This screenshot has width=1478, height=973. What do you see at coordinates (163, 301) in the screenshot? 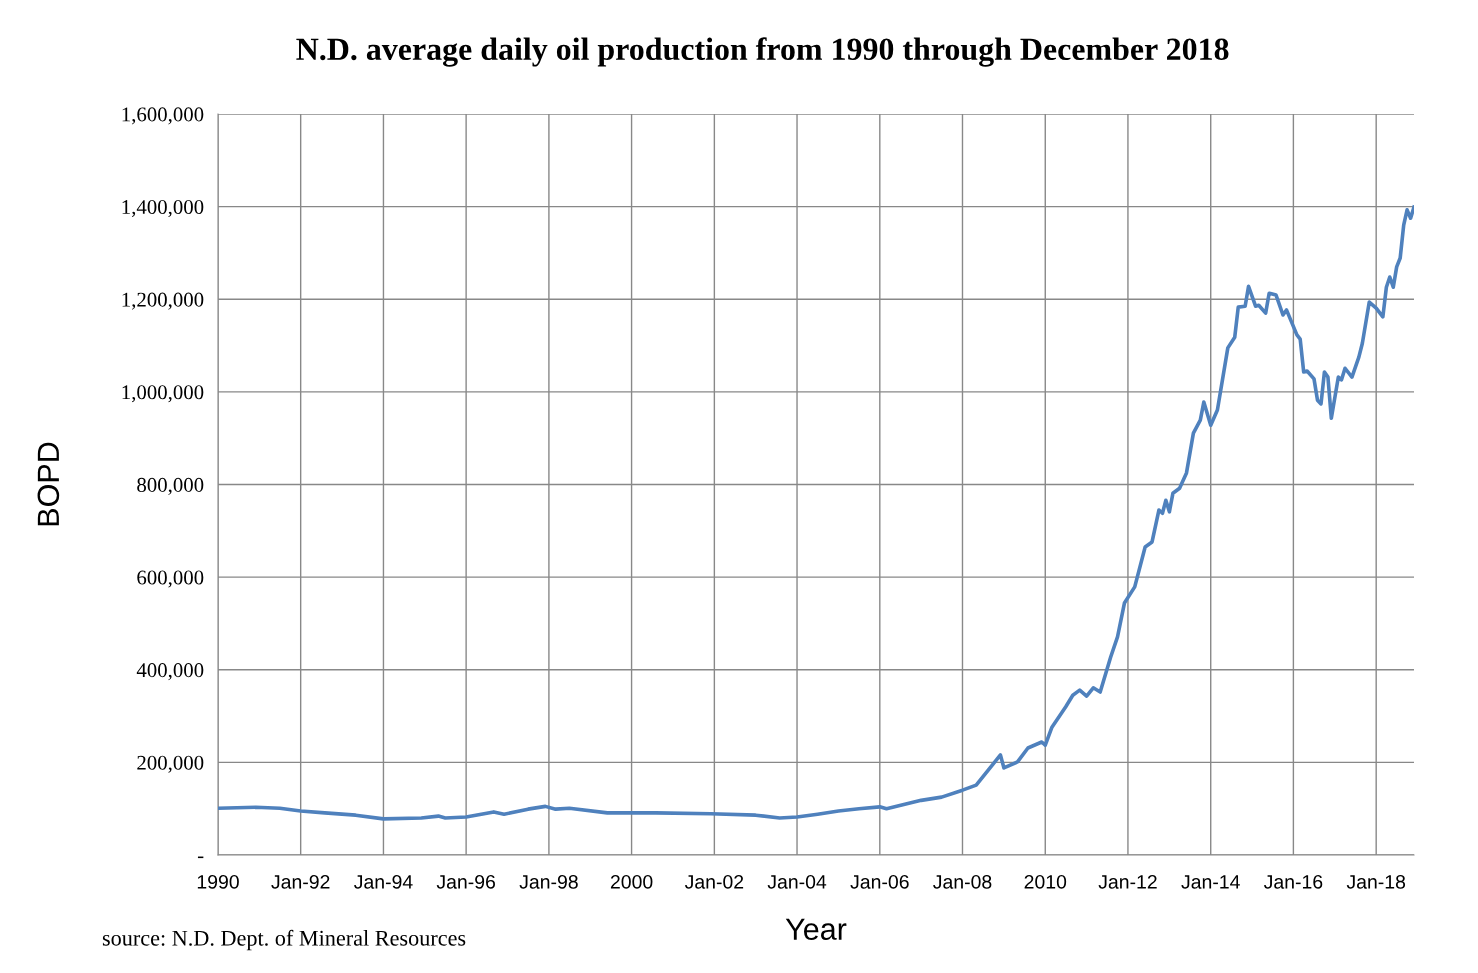
I see `y-tick-label: 1,200,000` at bounding box center [163, 301].